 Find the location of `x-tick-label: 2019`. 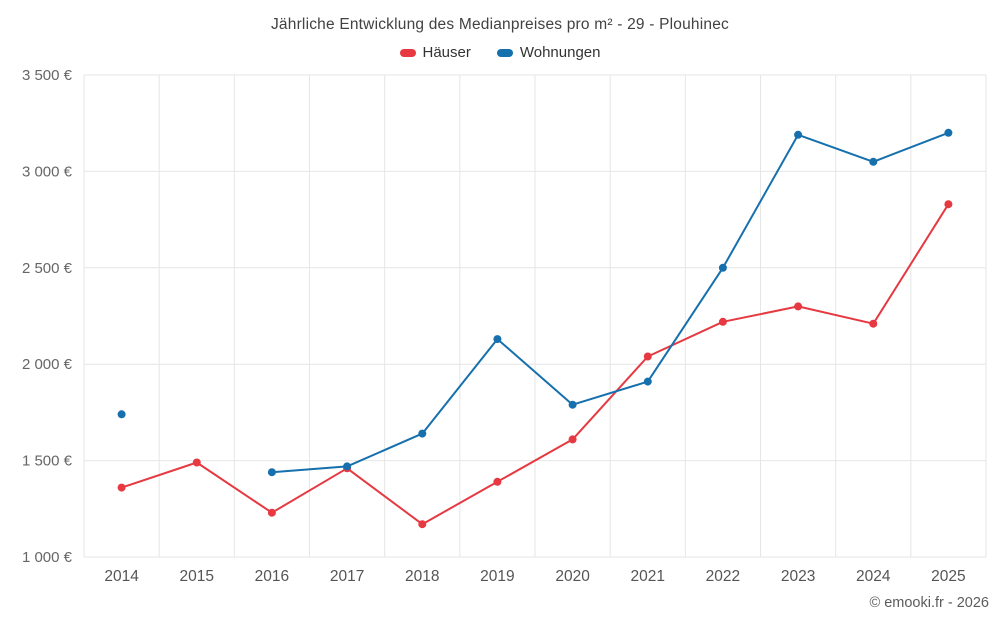

x-tick-label: 2019 is located at coordinates (497, 576).